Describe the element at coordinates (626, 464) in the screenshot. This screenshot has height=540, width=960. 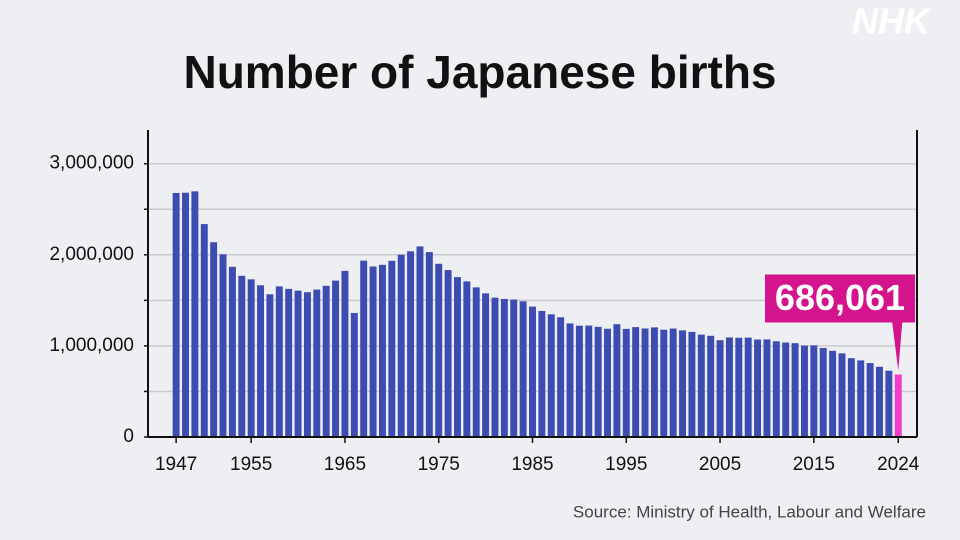
I see `x-tick-label: 1995` at that location.